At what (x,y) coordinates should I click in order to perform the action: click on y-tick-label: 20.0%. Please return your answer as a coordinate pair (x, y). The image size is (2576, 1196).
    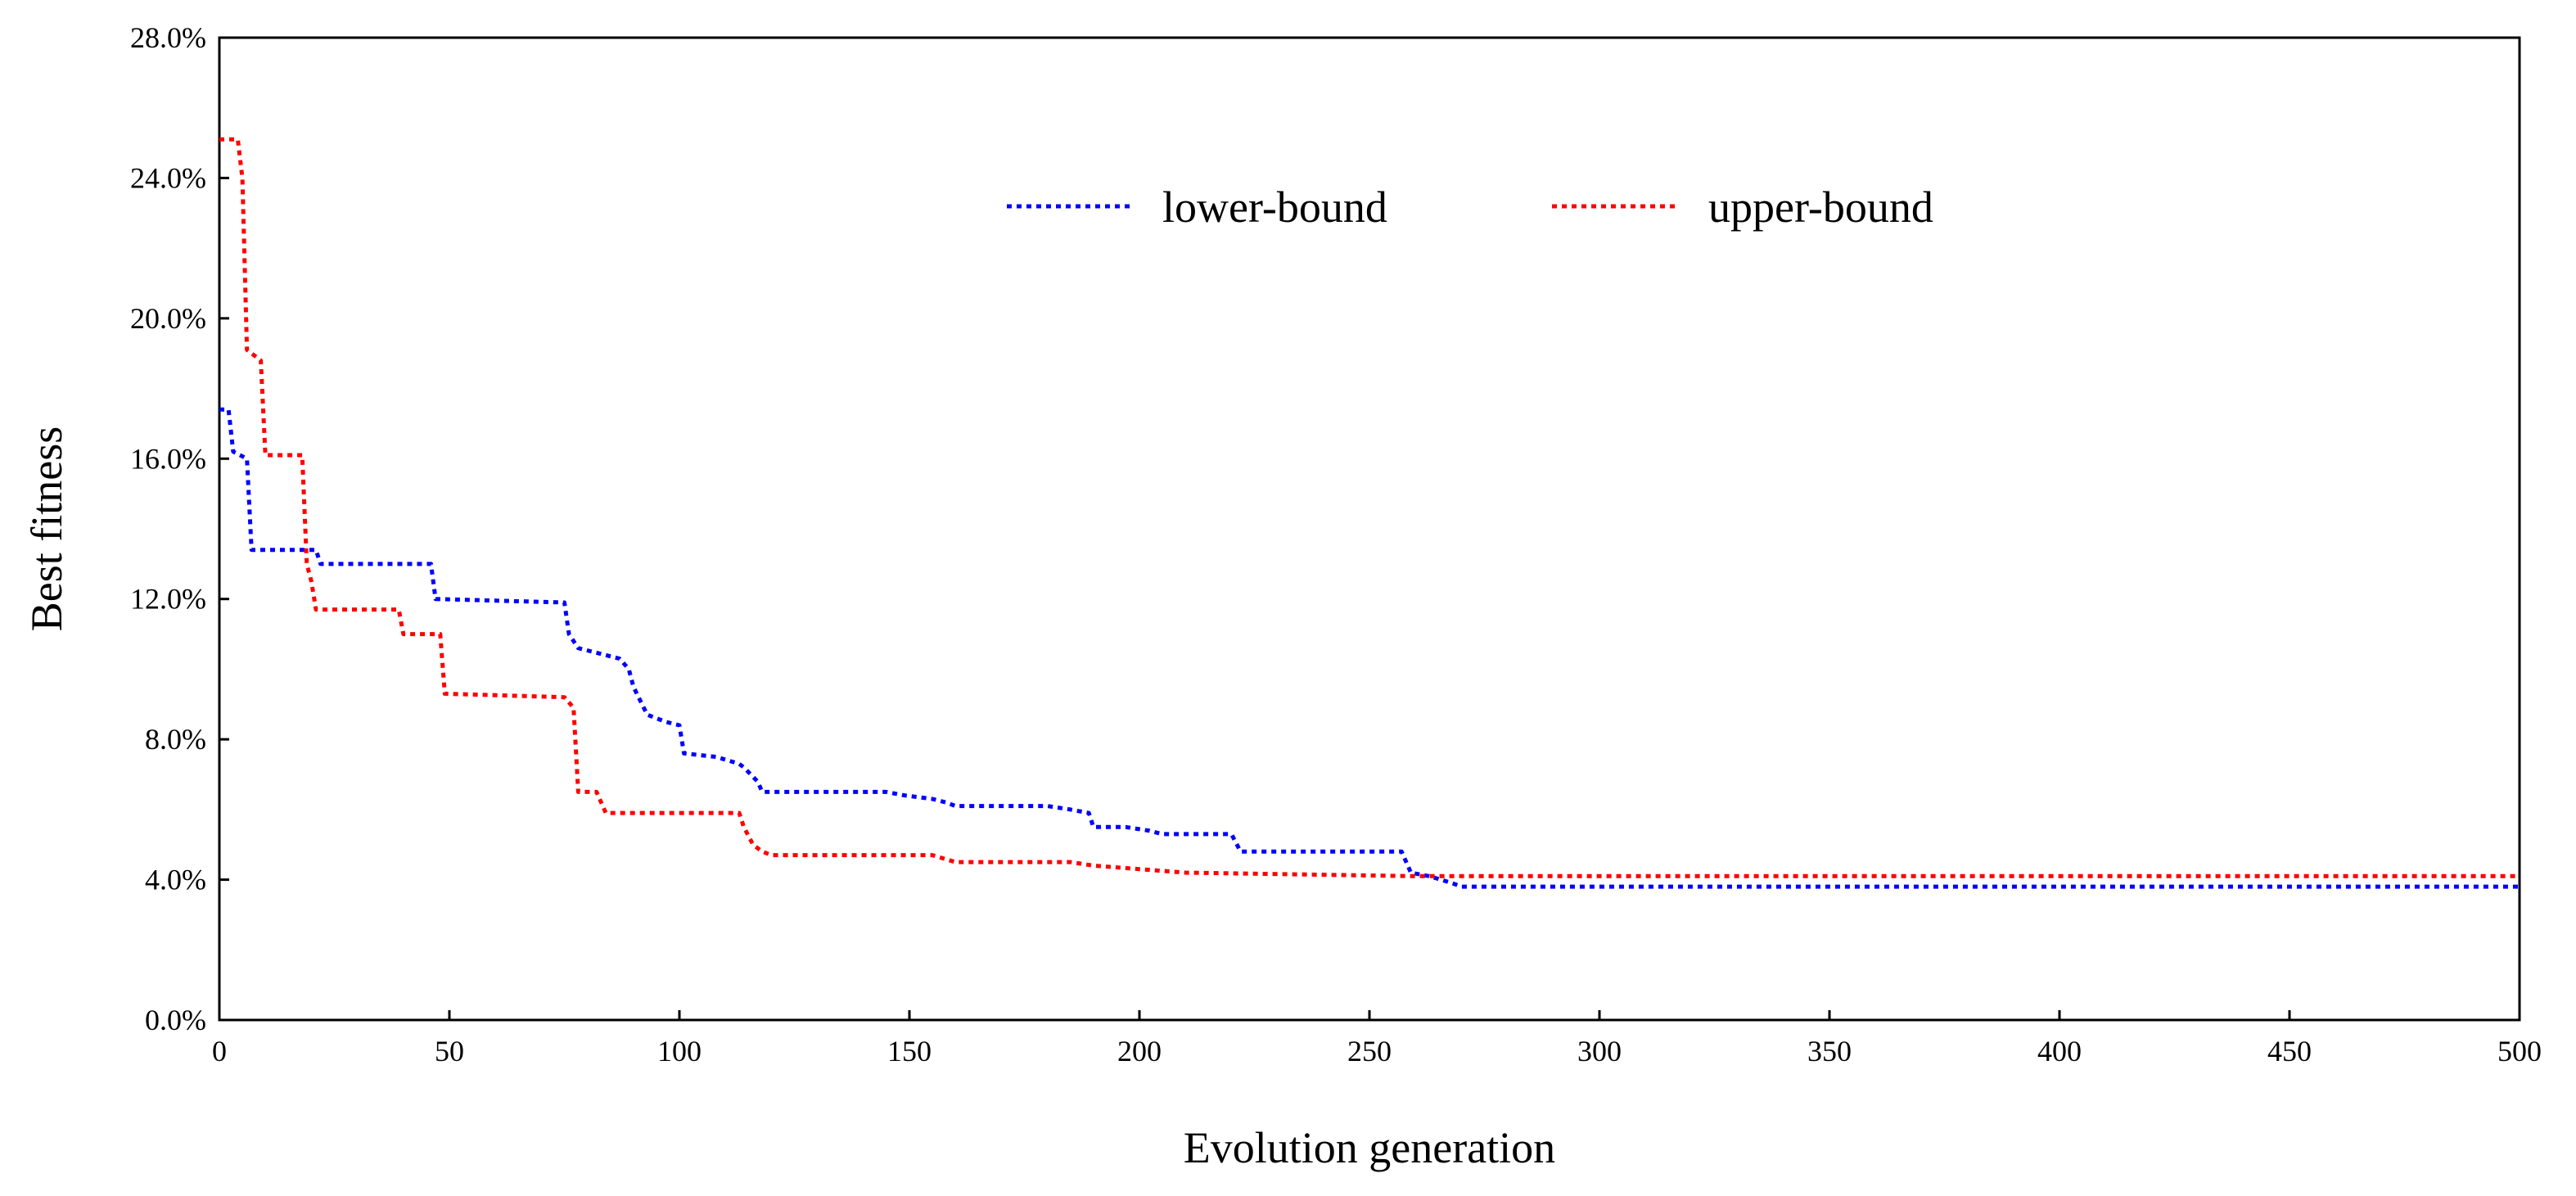
    Looking at the image, I should click on (168, 318).